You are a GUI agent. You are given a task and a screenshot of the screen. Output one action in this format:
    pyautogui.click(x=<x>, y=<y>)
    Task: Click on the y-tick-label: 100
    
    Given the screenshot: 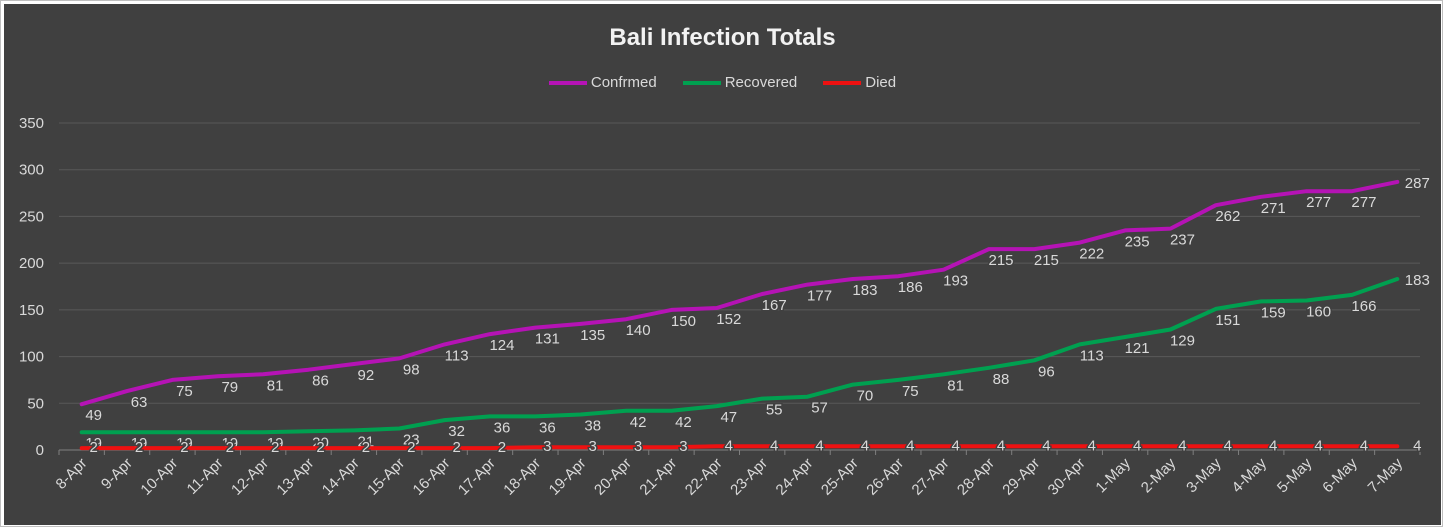 What is the action you would take?
    pyautogui.click(x=31, y=357)
    